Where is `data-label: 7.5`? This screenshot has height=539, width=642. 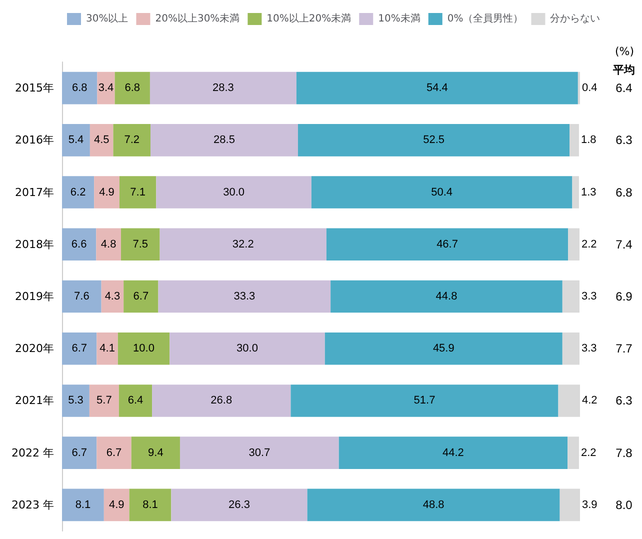 data-label: 7.5 is located at coordinates (140, 244).